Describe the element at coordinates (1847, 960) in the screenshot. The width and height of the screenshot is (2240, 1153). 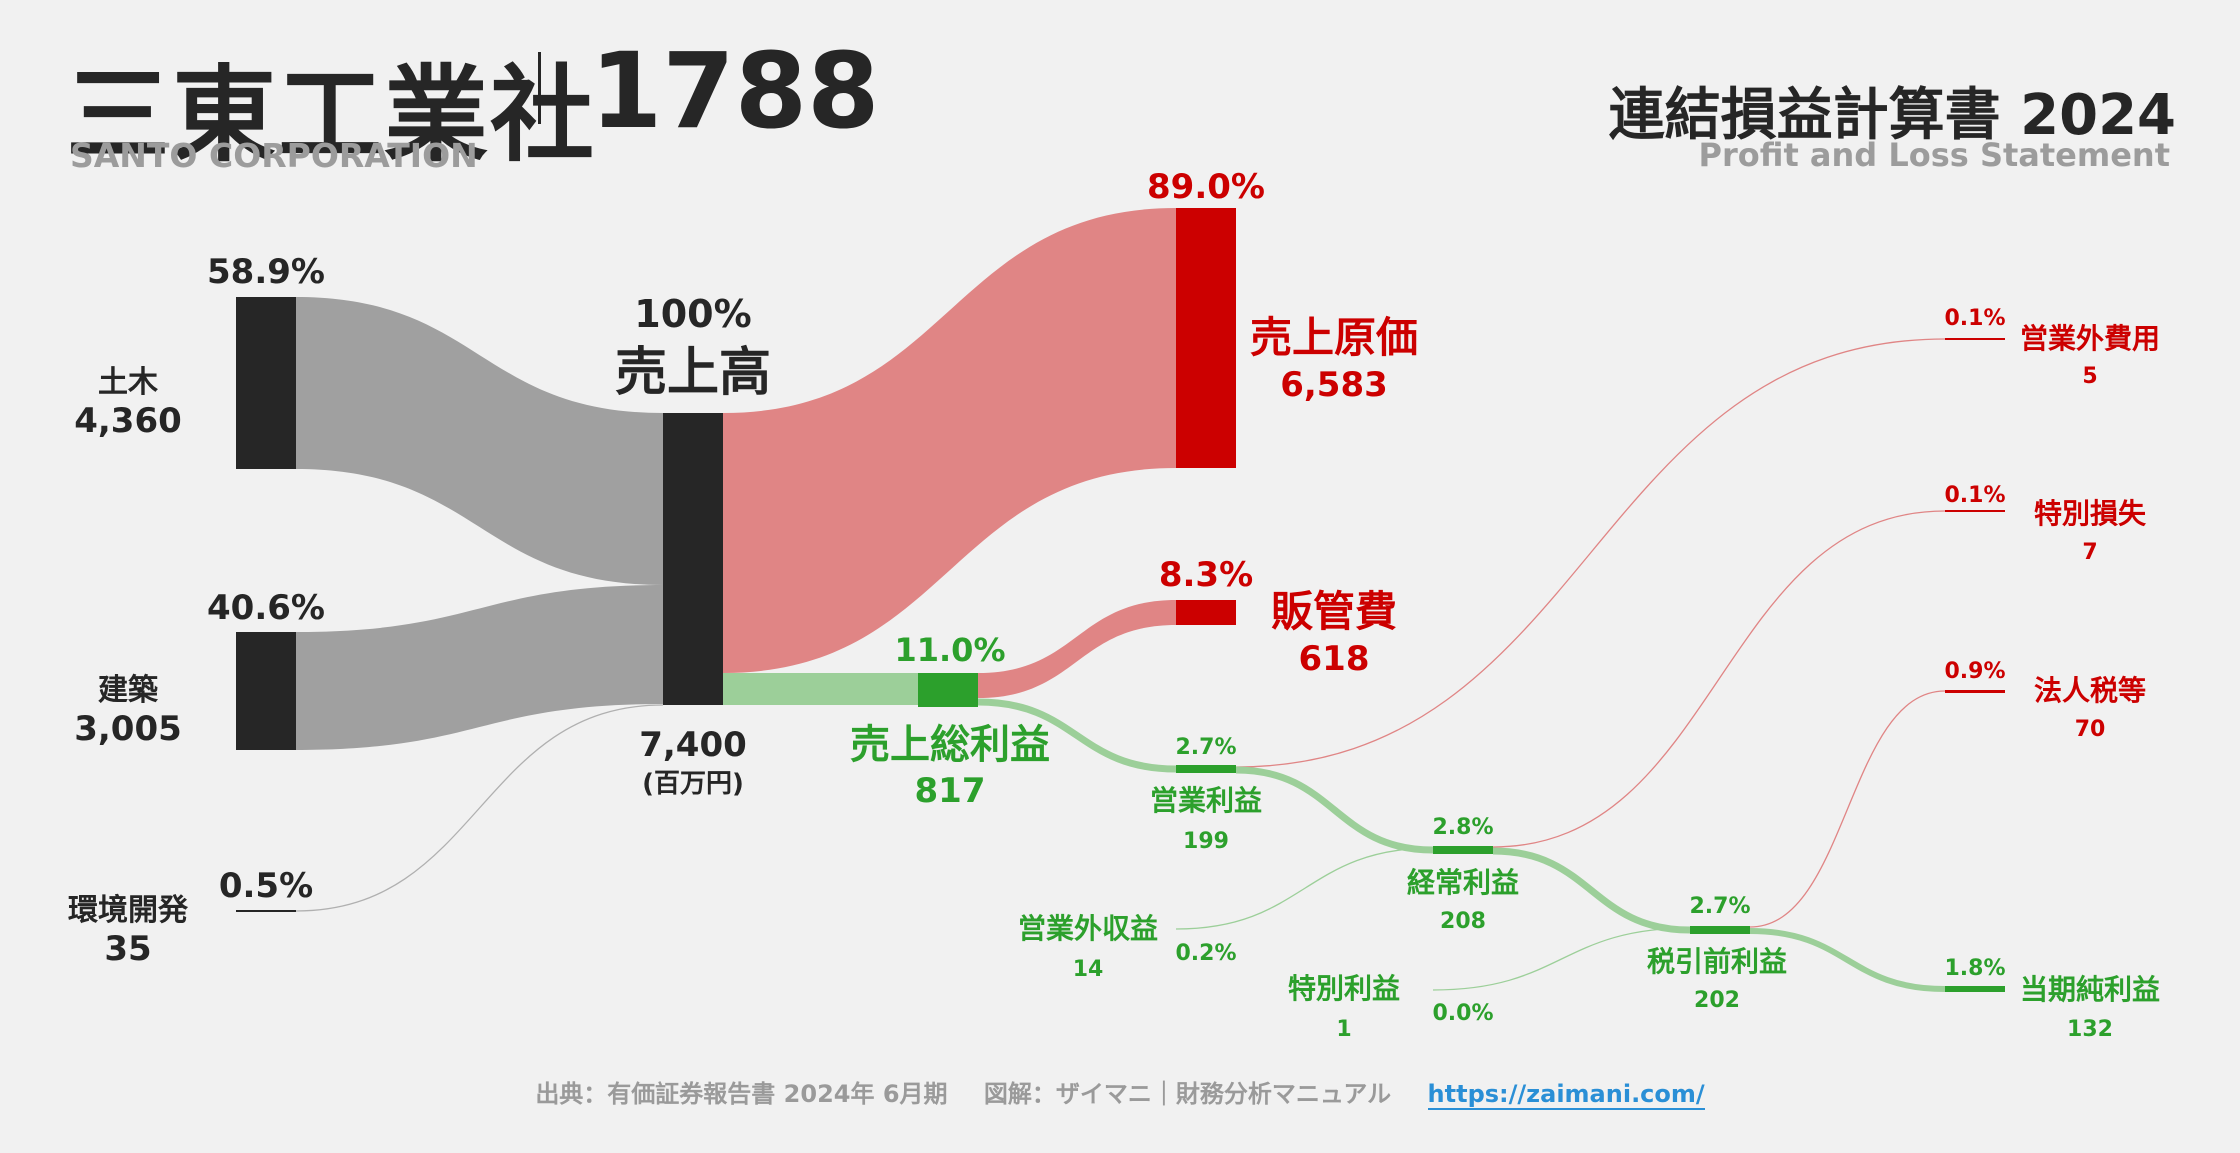
I see `link-pretax-net` at that location.